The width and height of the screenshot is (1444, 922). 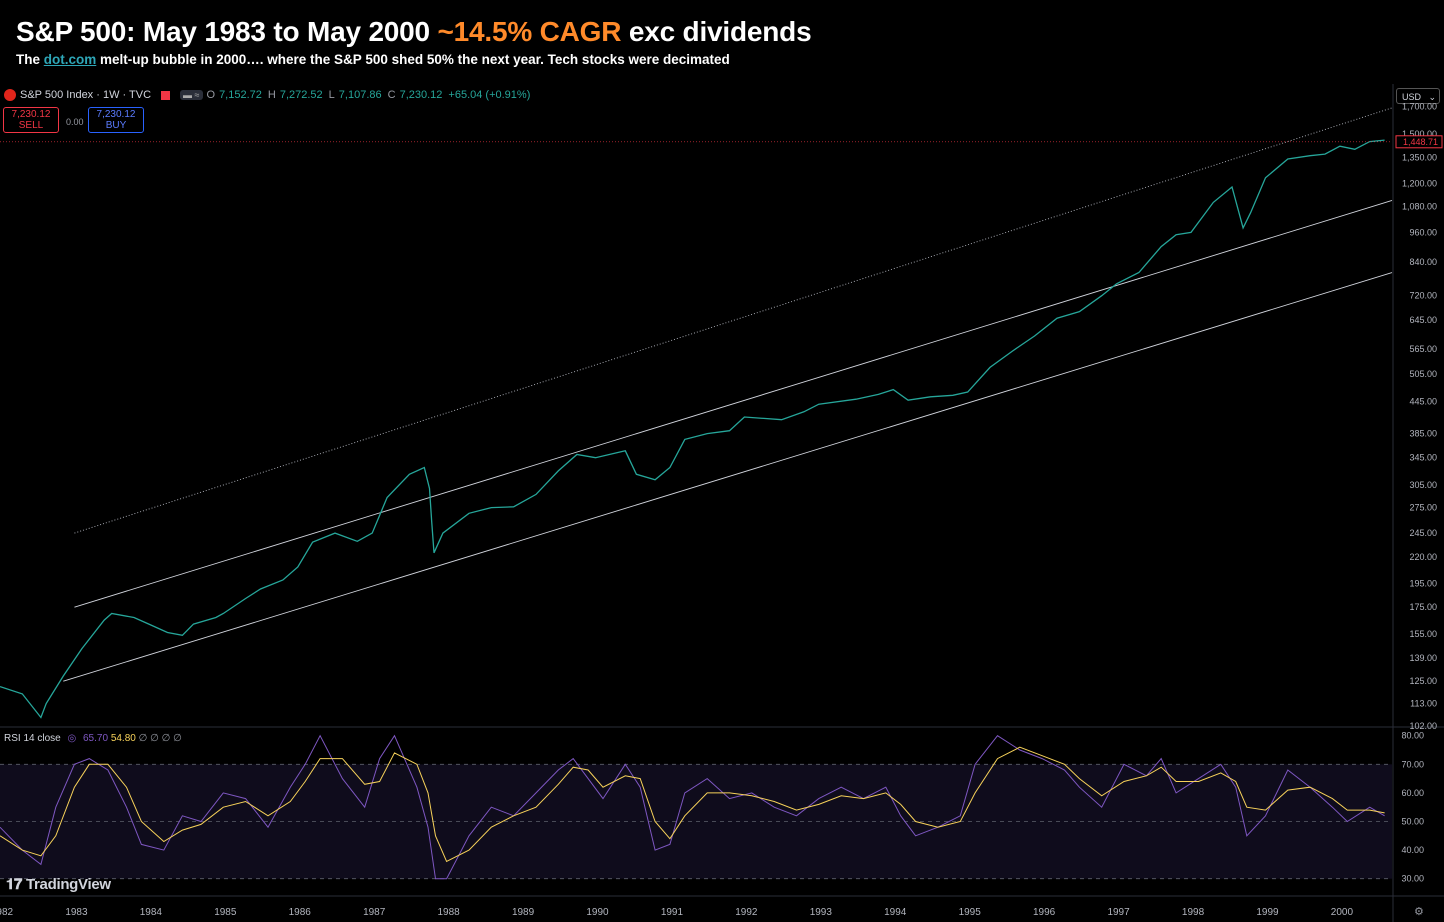 I want to click on time-tick-label: 1990, so click(x=597, y=912).